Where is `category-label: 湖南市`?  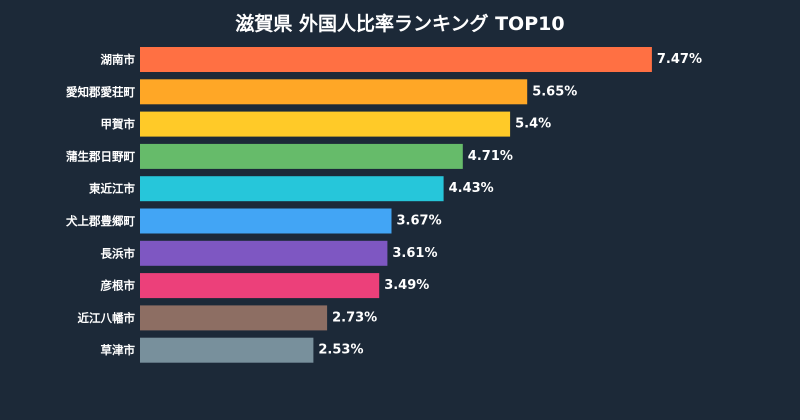
category-label: 湖南市 is located at coordinates (118, 60).